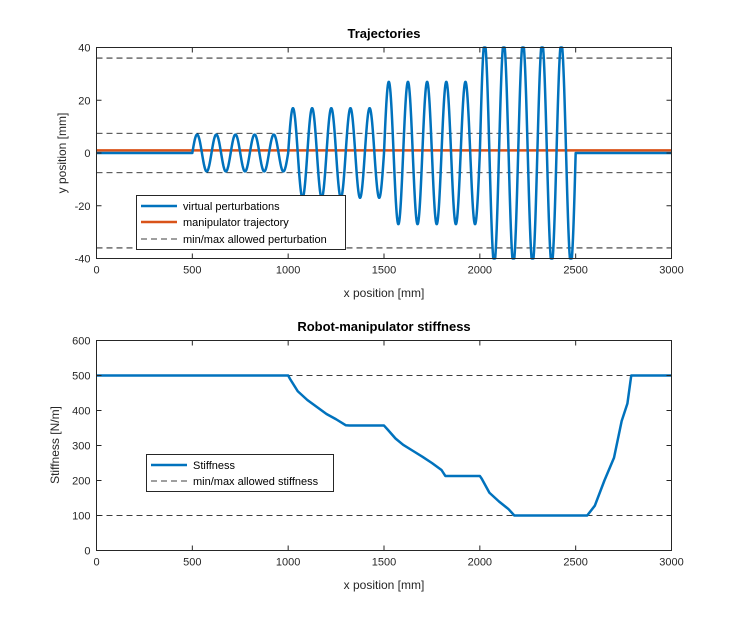 This screenshot has height=624, width=743. Describe the element at coordinates (671, 563) in the screenshot. I see `stiffness-x-tick-label: 3000` at that location.